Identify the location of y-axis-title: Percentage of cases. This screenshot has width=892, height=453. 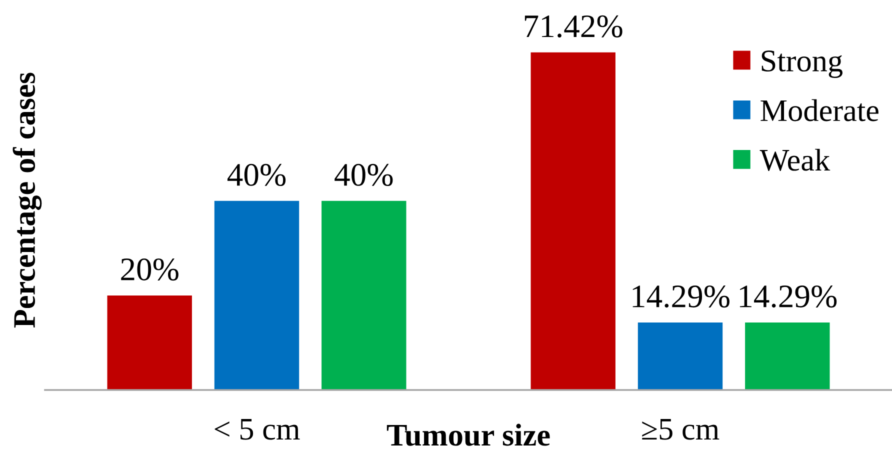
(27, 200).